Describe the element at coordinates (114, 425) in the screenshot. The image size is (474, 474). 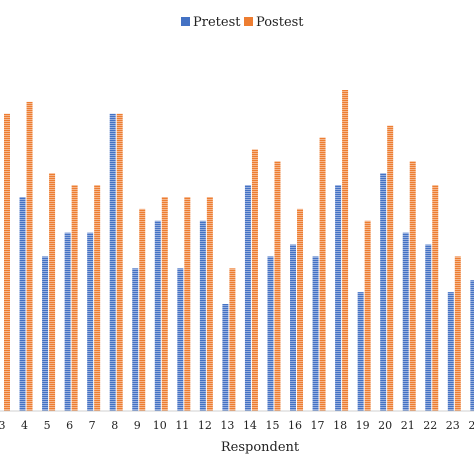
I see `x-tick-label: 8` at that location.